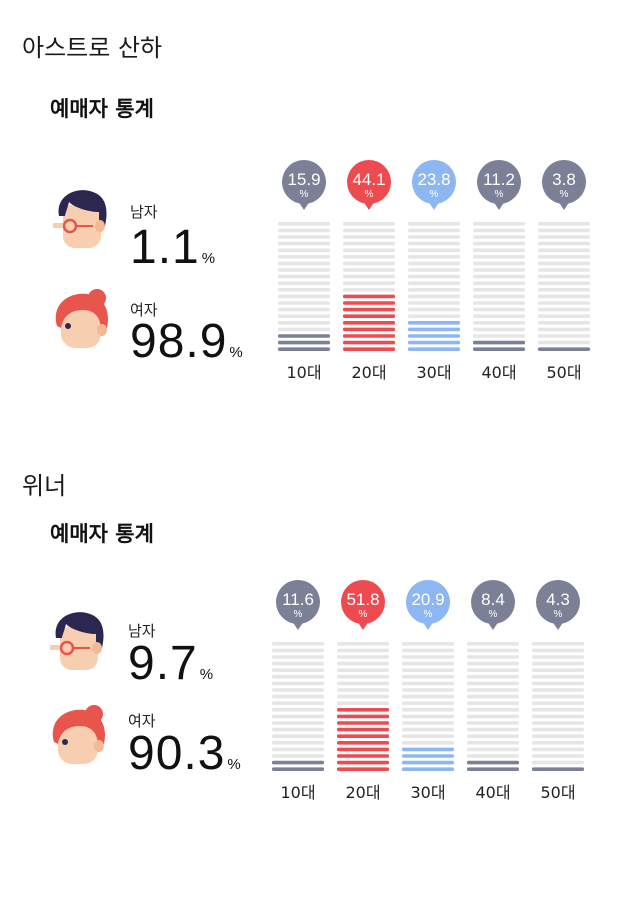 This screenshot has width=640, height=897. Describe the element at coordinates (44, 486) in the screenshot. I see `section-title: 위너` at that location.